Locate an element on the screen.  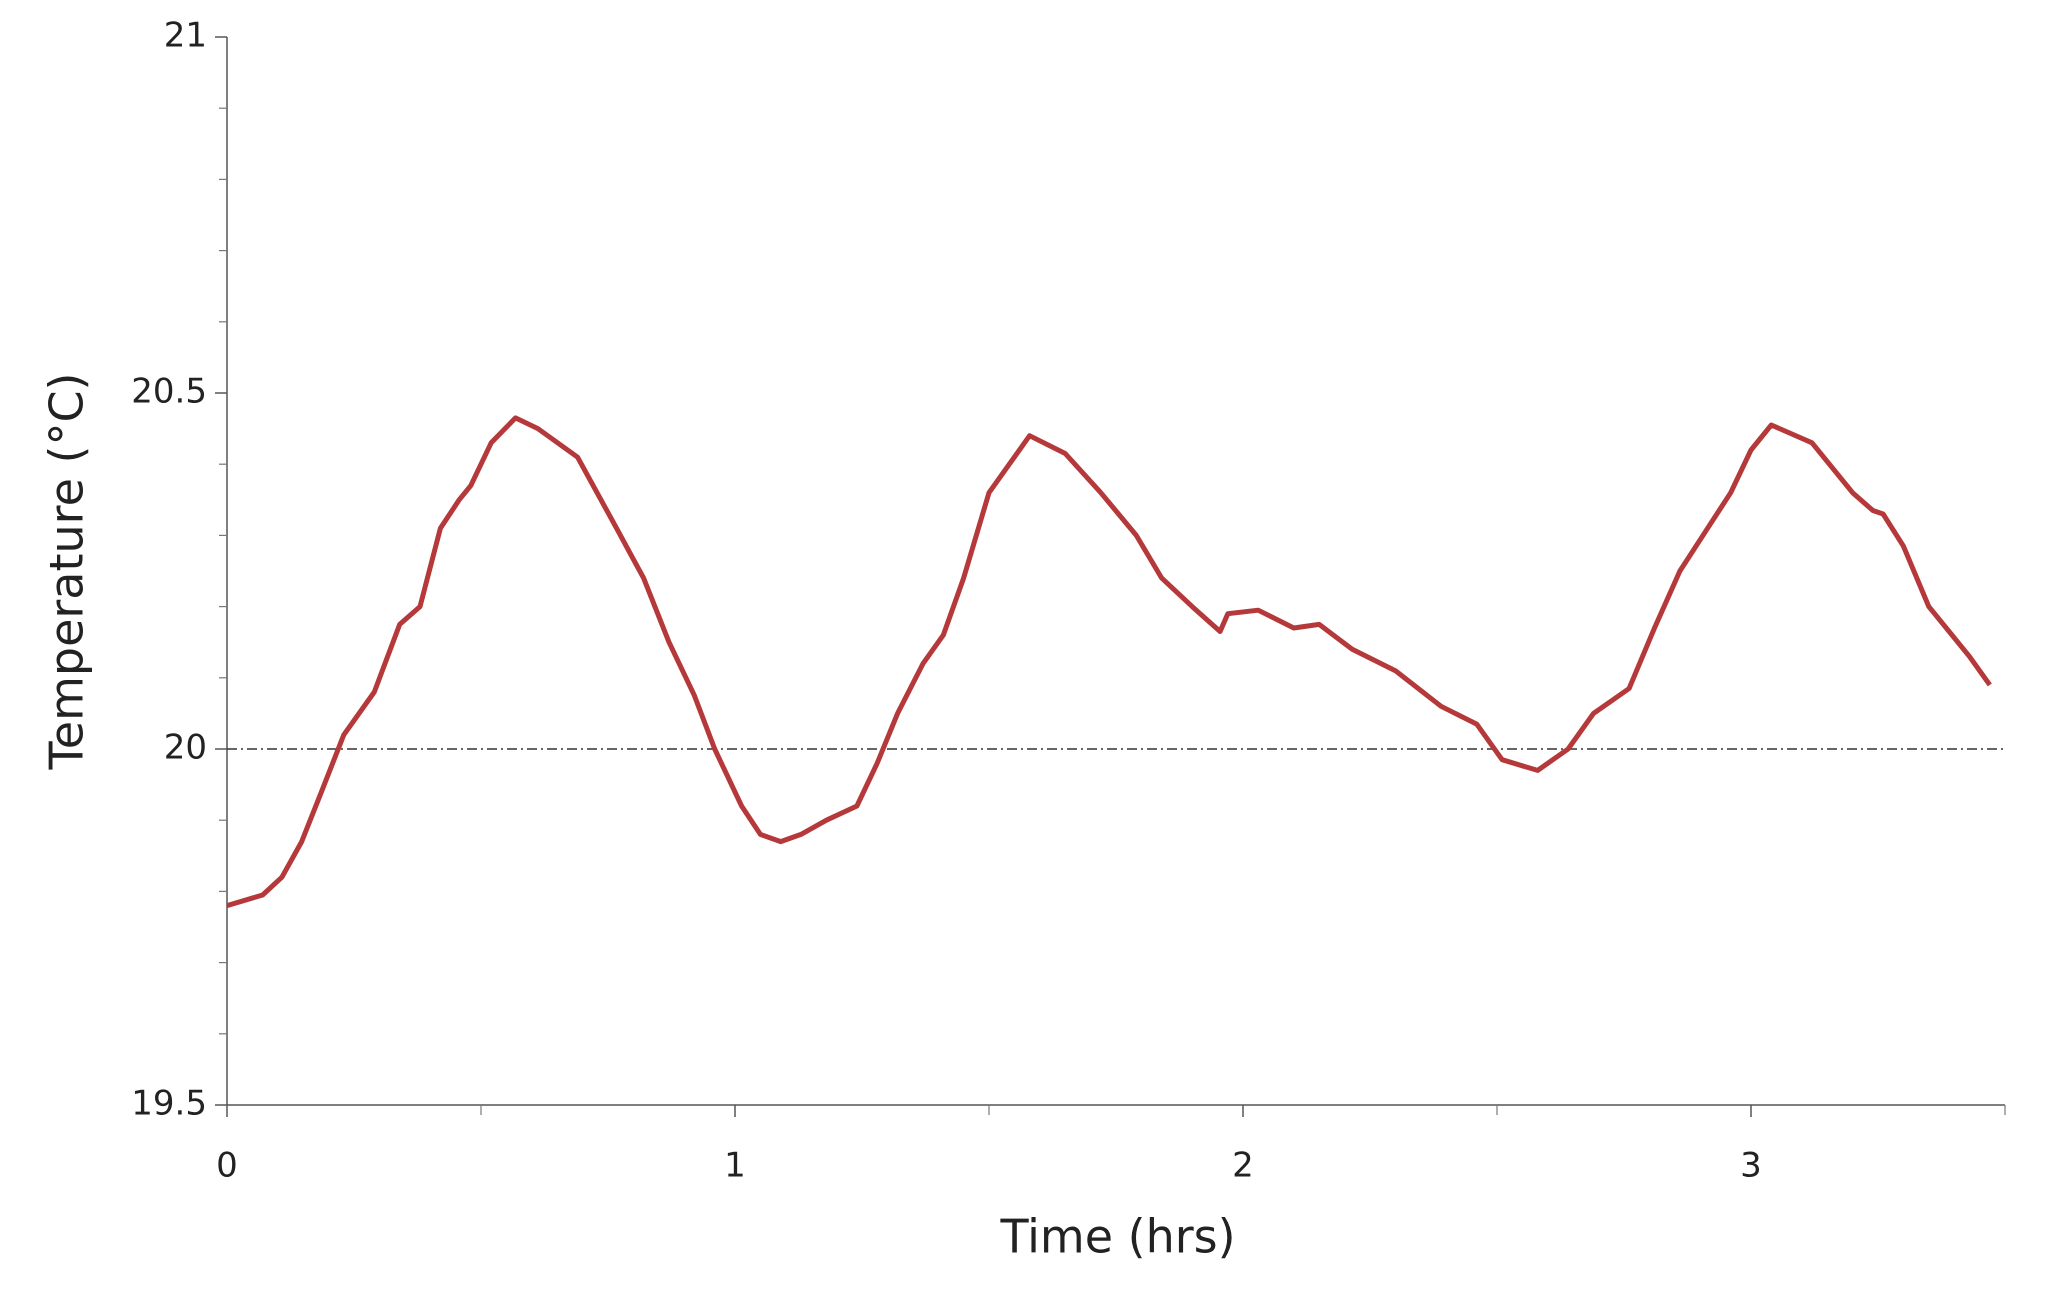
y-tick-label: 20 is located at coordinates (185, 748).